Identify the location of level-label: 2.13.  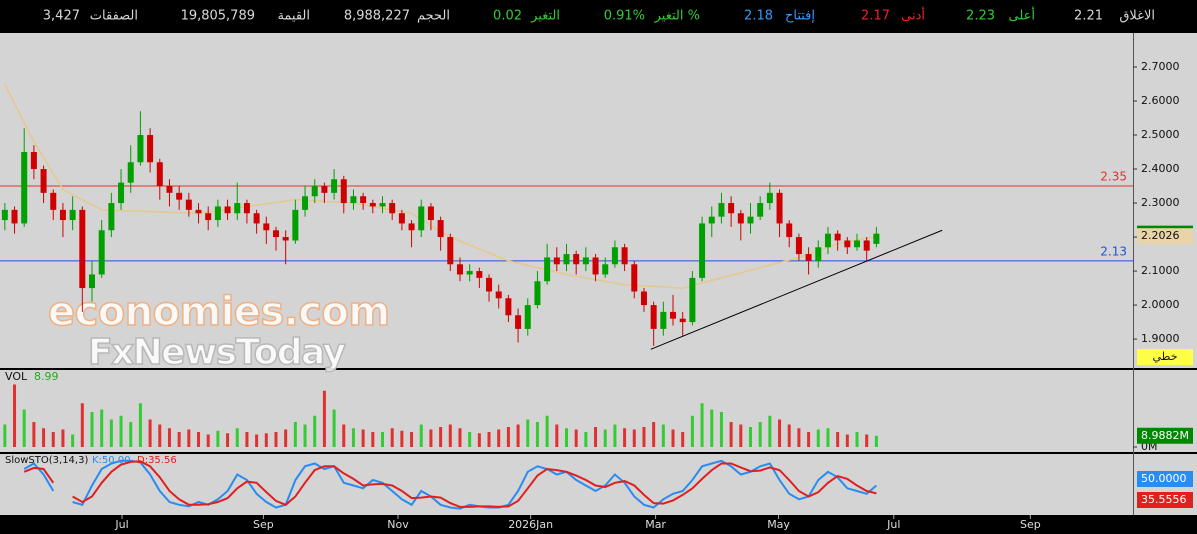
(1113, 251).